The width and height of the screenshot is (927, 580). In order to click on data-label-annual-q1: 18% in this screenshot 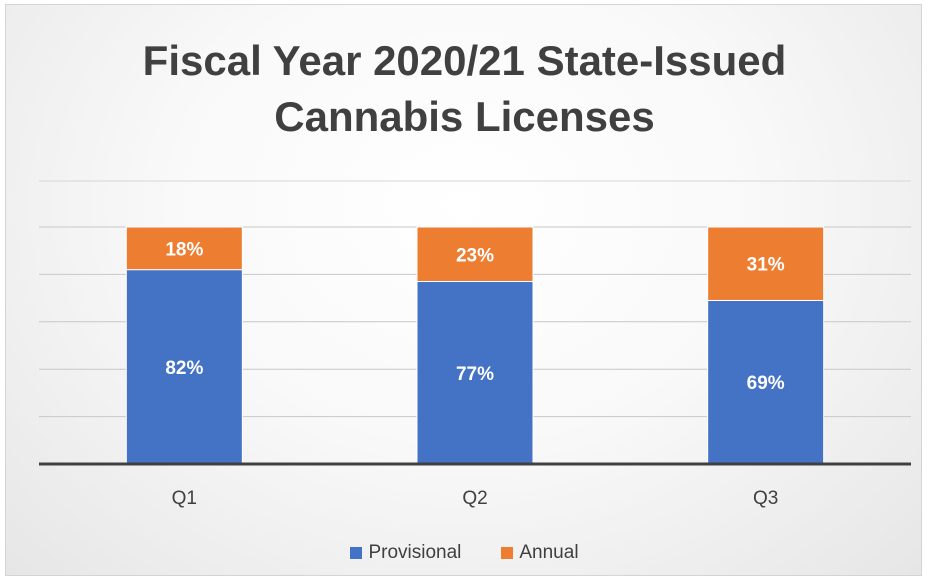, I will do `click(184, 249)`.